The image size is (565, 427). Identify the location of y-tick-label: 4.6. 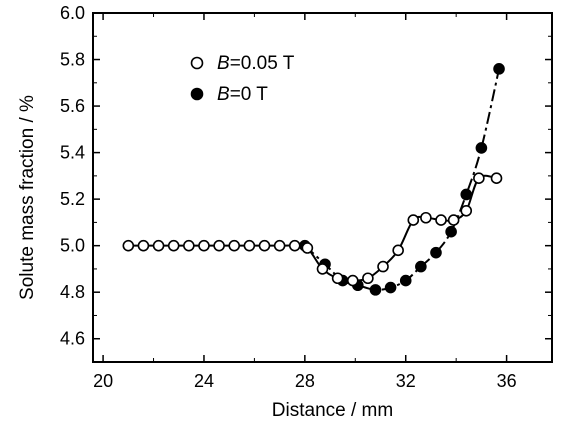
(72, 339).